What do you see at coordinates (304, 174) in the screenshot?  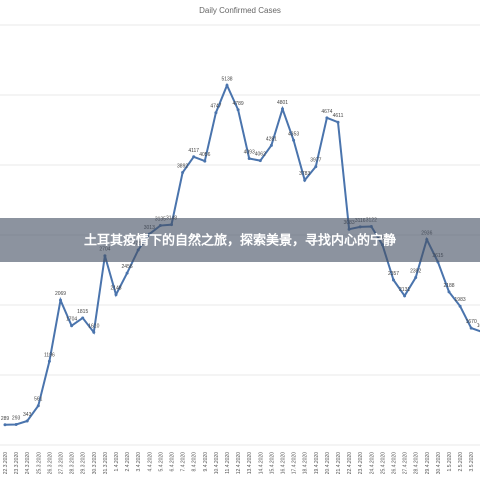 I see `value-label: 3783` at bounding box center [304, 174].